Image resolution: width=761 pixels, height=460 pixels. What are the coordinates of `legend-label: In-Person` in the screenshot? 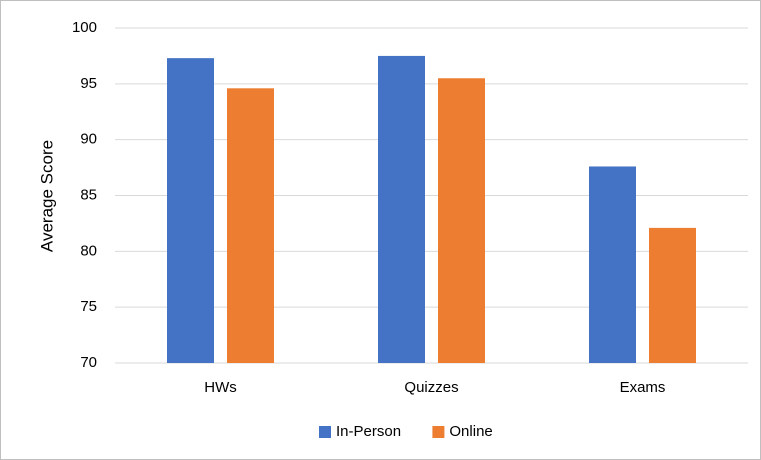 It's located at (368, 431).